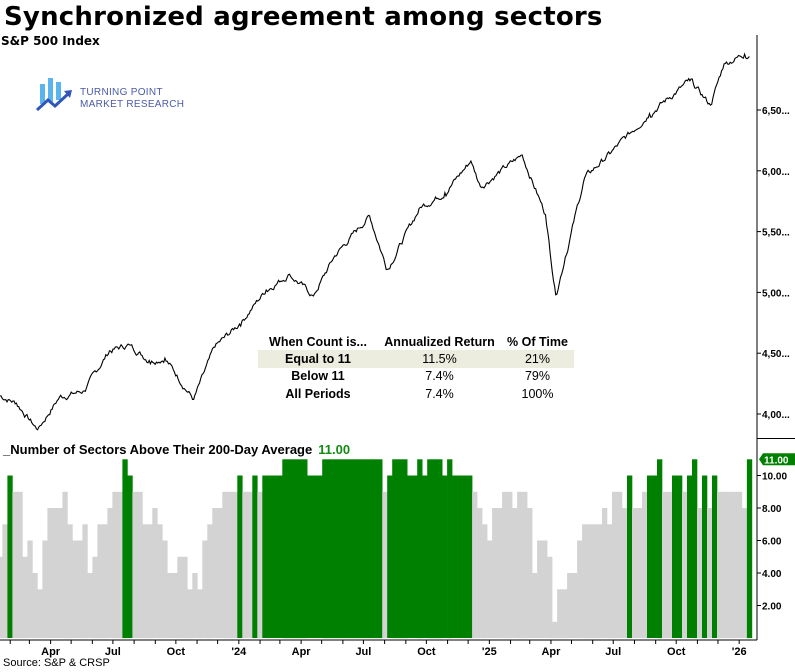  I want to click on row-label: Below 11, so click(318, 376).